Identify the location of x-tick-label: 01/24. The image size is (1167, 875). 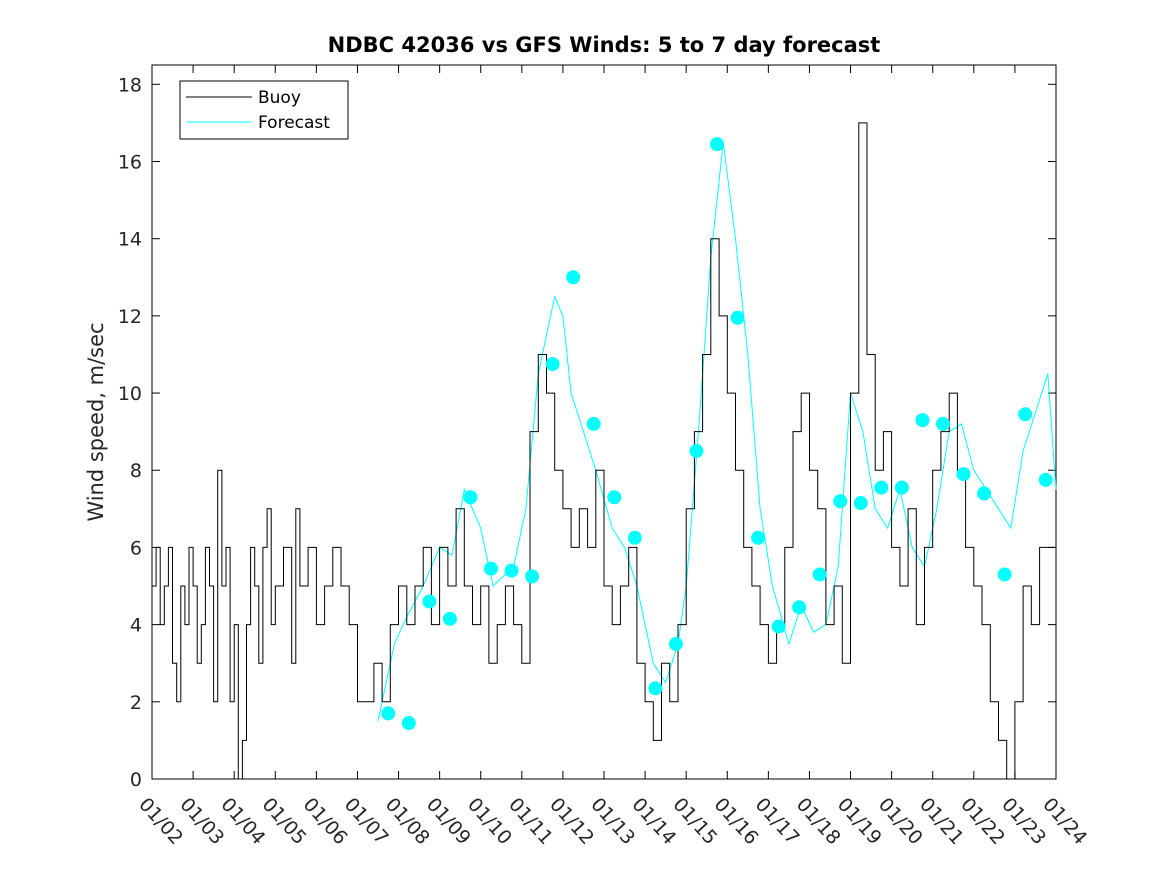
(1064, 821).